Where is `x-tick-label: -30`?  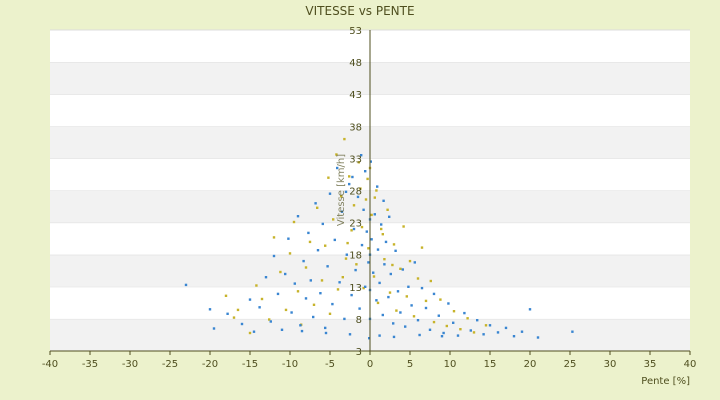 x-tick-label: -30 is located at coordinates (130, 364).